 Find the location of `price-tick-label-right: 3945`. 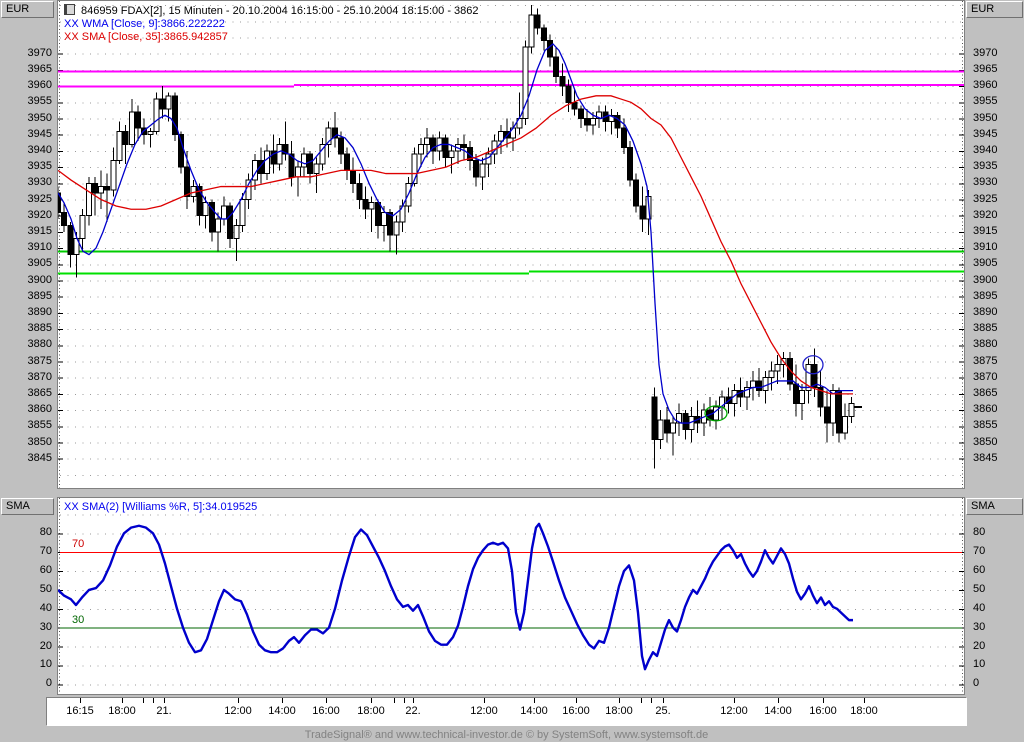

price-tick-label-right: 3945 is located at coordinates (985, 133).